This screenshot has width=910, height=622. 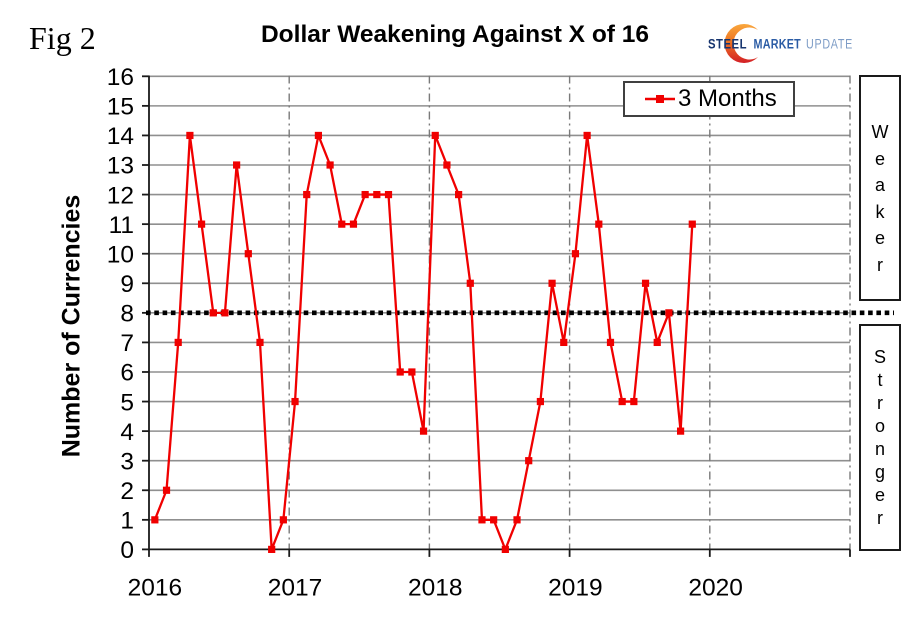 I want to click on y-tick-label-1: 1, so click(x=127, y=521).